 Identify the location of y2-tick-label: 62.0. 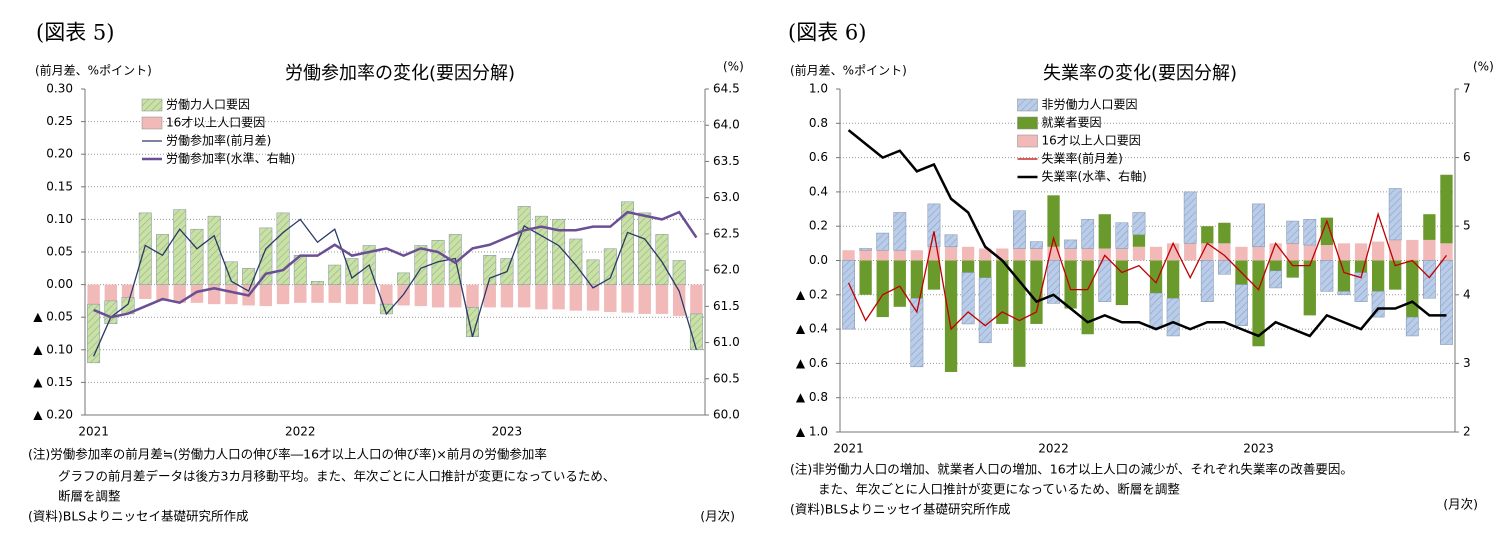
(726, 270).